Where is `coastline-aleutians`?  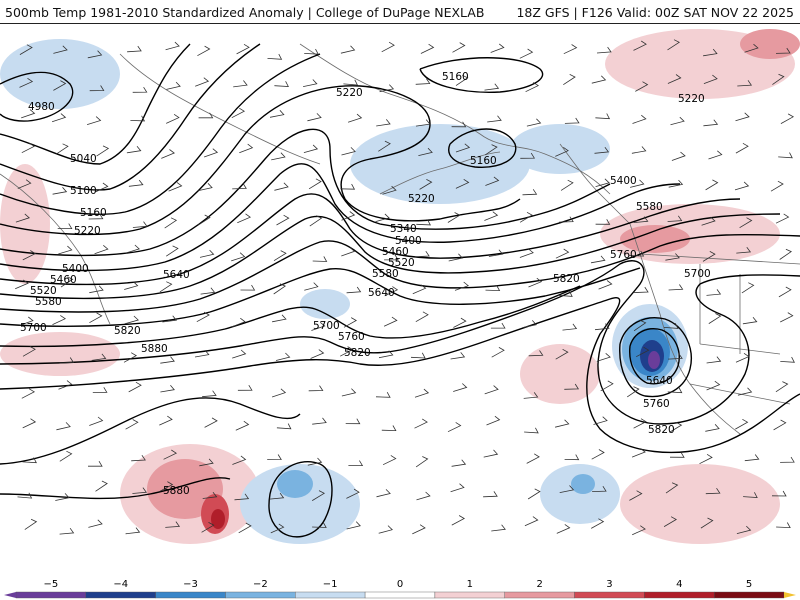
coastline-aleutians is located at coordinates (440, 173).